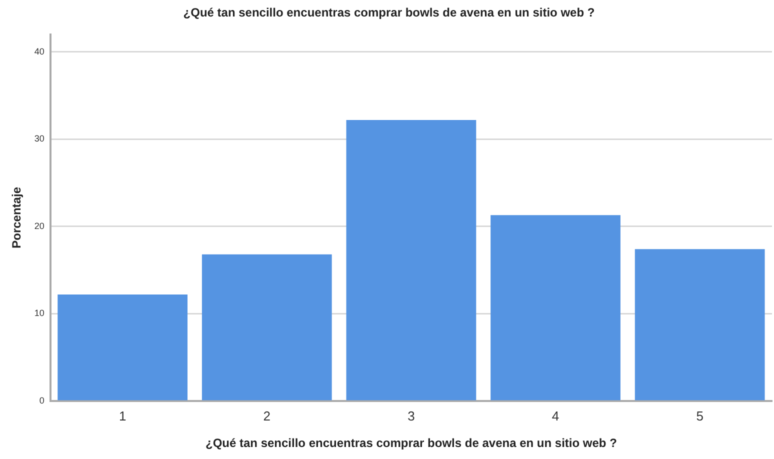 Image resolution: width=774 pixels, height=459 pixels. I want to click on chart-title: ¿Qué tan sencillo encuentras comprar bowls de avena en un sitio web ?, so click(389, 13).